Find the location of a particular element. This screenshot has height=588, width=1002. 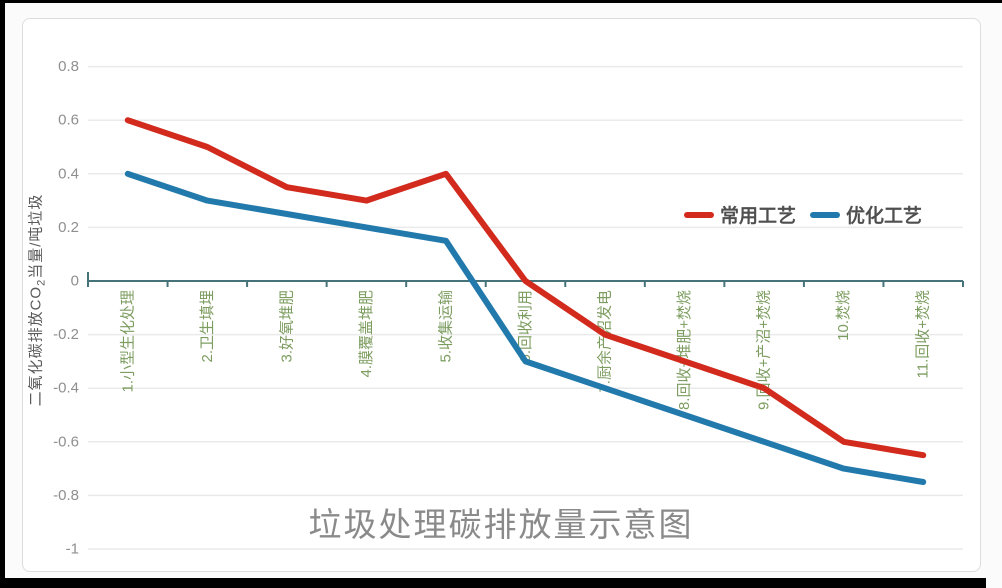

legend-label-common-process: 常用工艺 is located at coordinates (758, 216).